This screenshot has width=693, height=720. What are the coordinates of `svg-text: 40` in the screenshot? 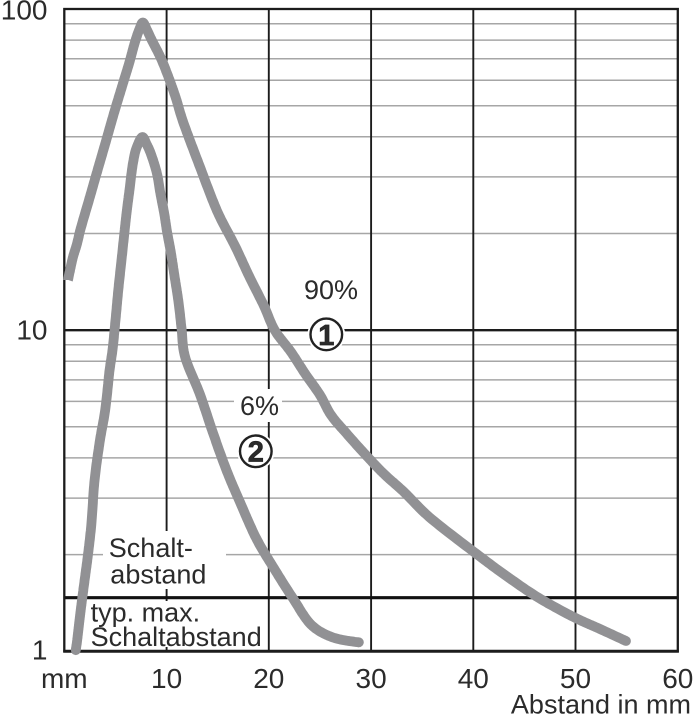 It's located at (473, 678).